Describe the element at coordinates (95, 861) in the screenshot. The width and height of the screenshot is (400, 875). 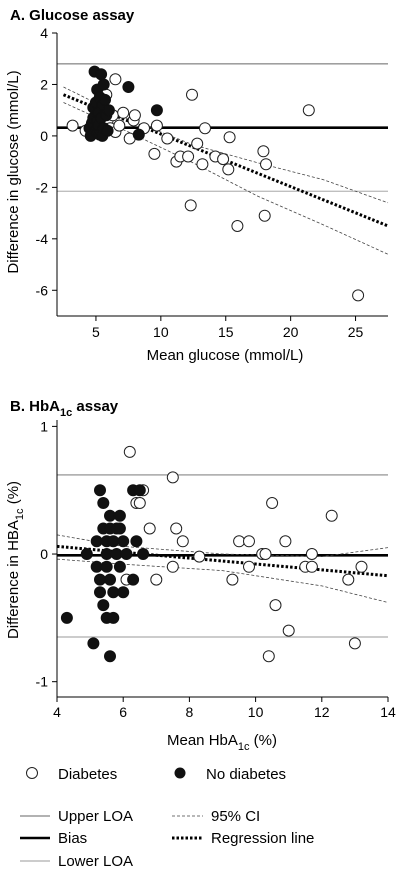
I see `legend-lower-loa-label: Lower LOA` at that location.